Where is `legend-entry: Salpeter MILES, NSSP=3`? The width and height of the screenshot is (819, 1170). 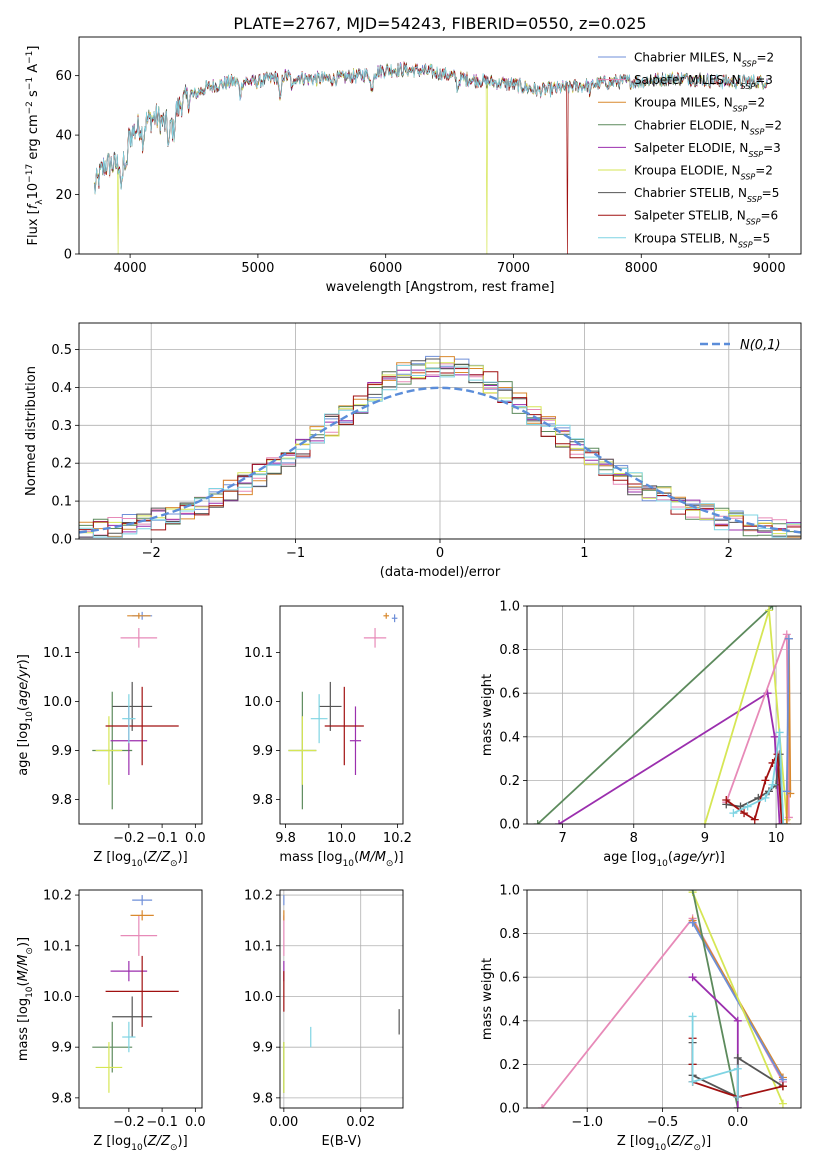 legend-entry: Salpeter MILES, NSSP=3 is located at coordinates (703, 82).